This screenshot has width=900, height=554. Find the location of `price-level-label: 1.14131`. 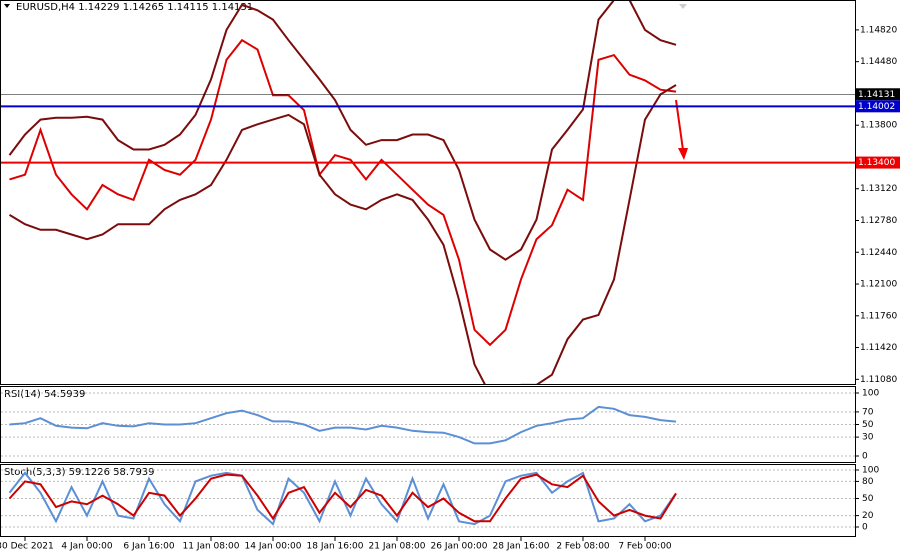

price-level-label: 1.14131 is located at coordinates (876, 95).